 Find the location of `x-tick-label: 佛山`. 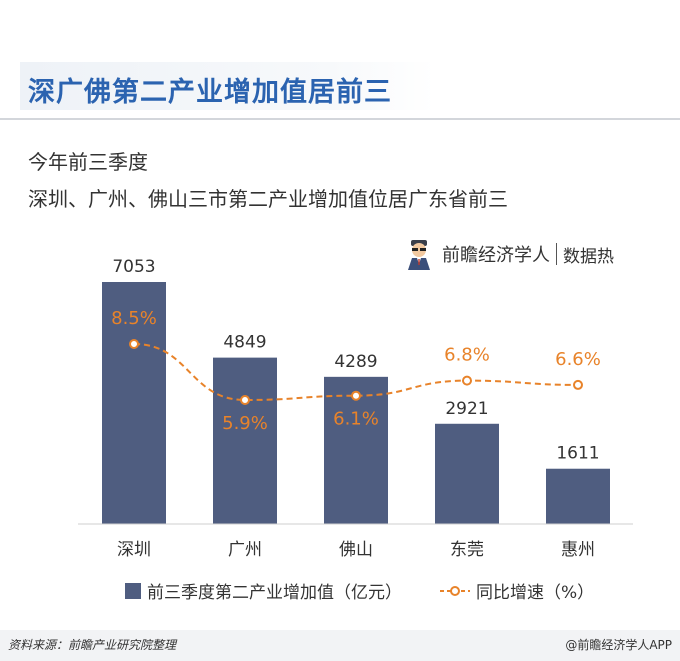

x-tick-label: 佛山 is located at coordinates (356, 550).